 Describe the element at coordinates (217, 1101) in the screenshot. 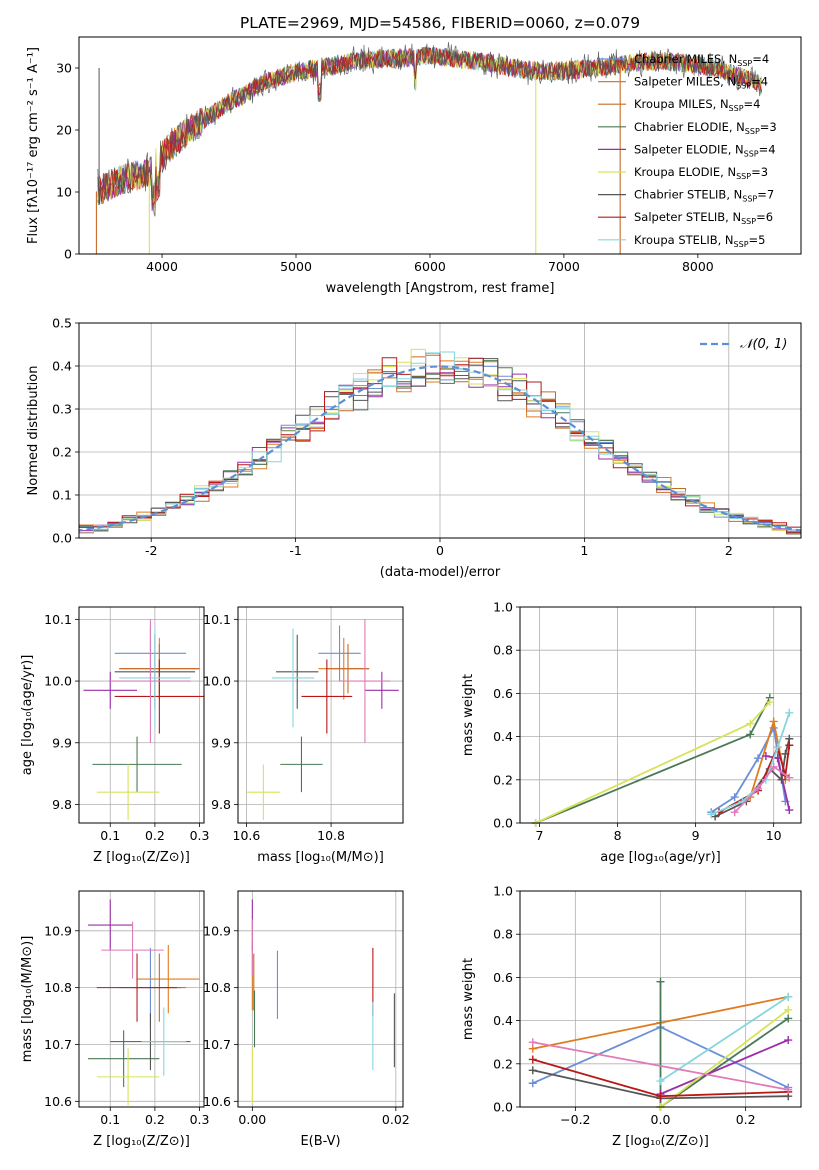

I see `y-tick-label: 10.6` at that location.